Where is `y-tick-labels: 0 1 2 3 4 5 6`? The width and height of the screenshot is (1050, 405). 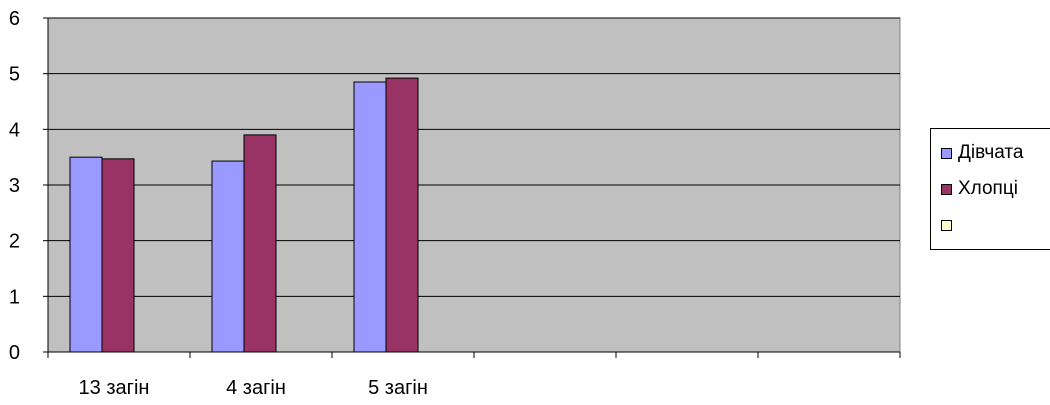
y-tick-labels: 0 1 2 3 4 5 6 is located at coordinates (14, 186).